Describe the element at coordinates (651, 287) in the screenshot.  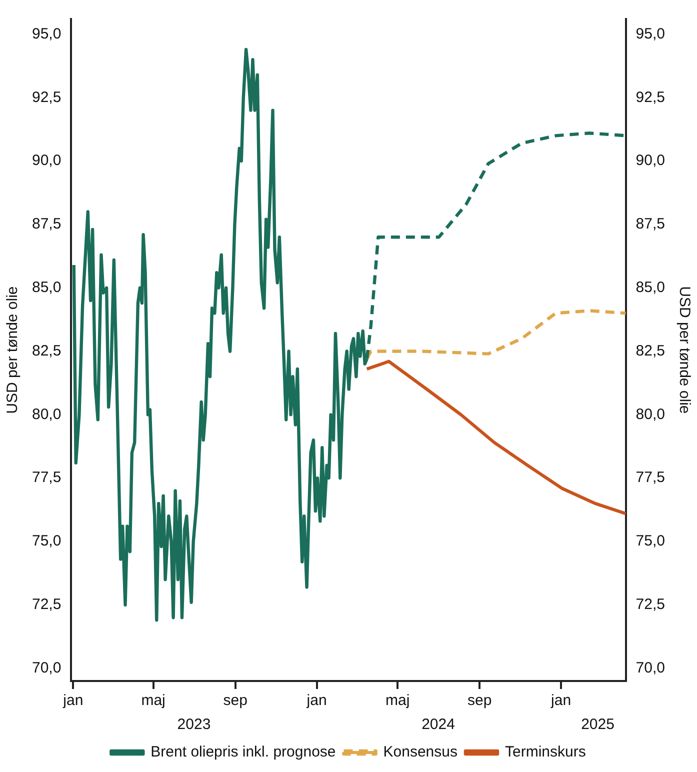
I see `y2-tick-label: 85,0` at that location.